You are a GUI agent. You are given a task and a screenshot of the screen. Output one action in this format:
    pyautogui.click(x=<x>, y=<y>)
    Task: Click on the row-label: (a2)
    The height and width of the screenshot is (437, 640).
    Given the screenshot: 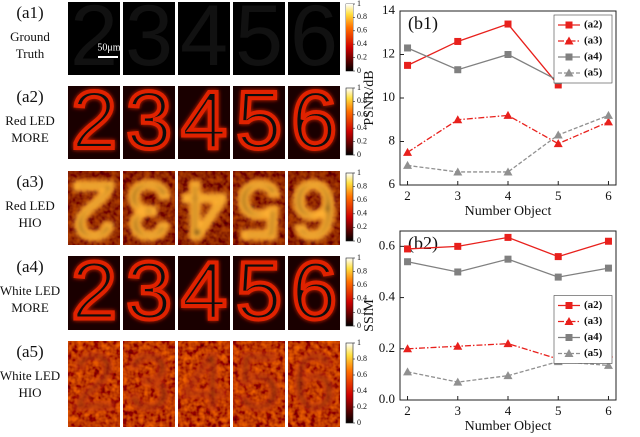 What is the action you would take?
    pyautogui.click(x=29, y=96)
    